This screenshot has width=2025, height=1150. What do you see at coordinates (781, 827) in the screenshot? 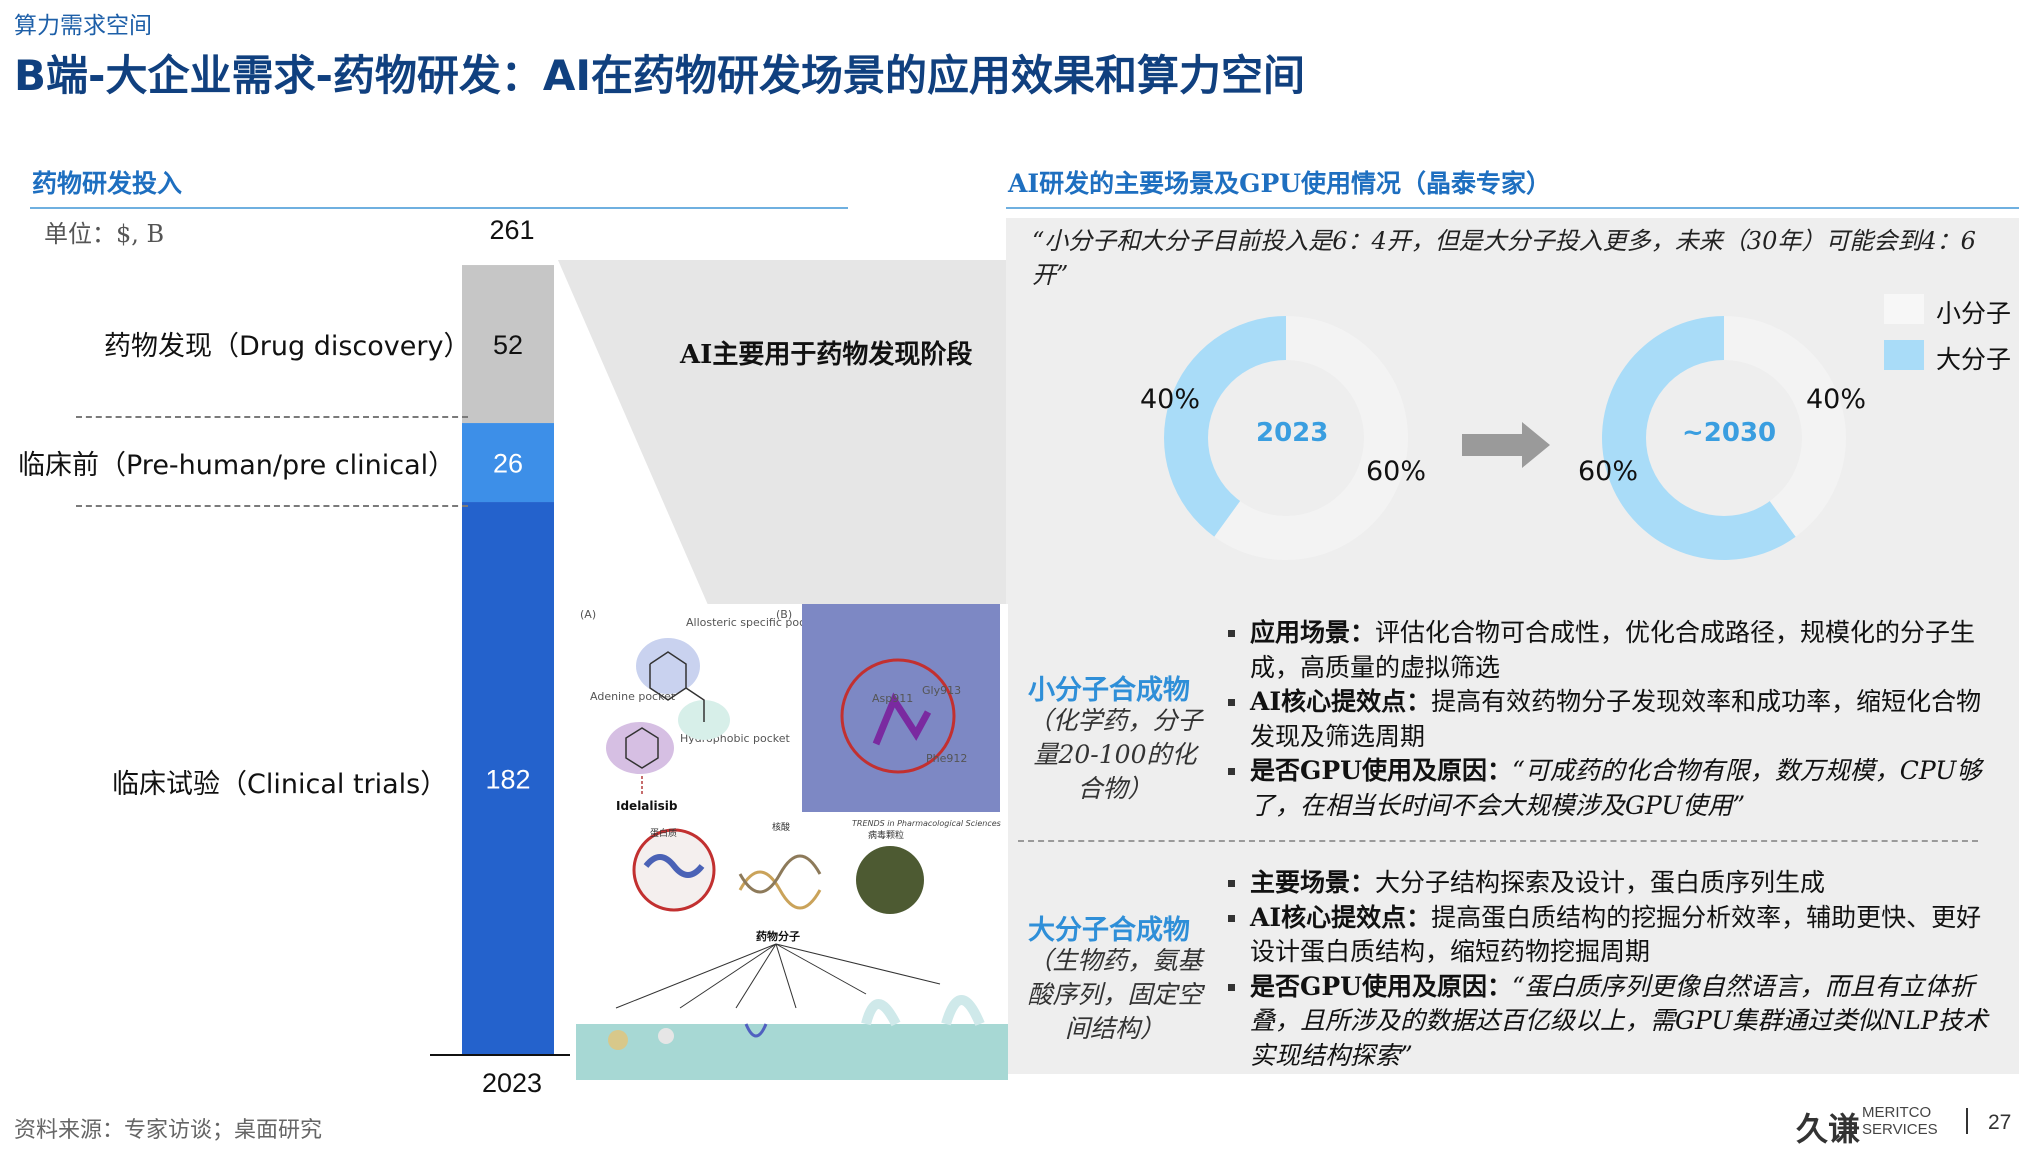
I see `nucleic-label: 核酸` at bounding box center [781, 827].